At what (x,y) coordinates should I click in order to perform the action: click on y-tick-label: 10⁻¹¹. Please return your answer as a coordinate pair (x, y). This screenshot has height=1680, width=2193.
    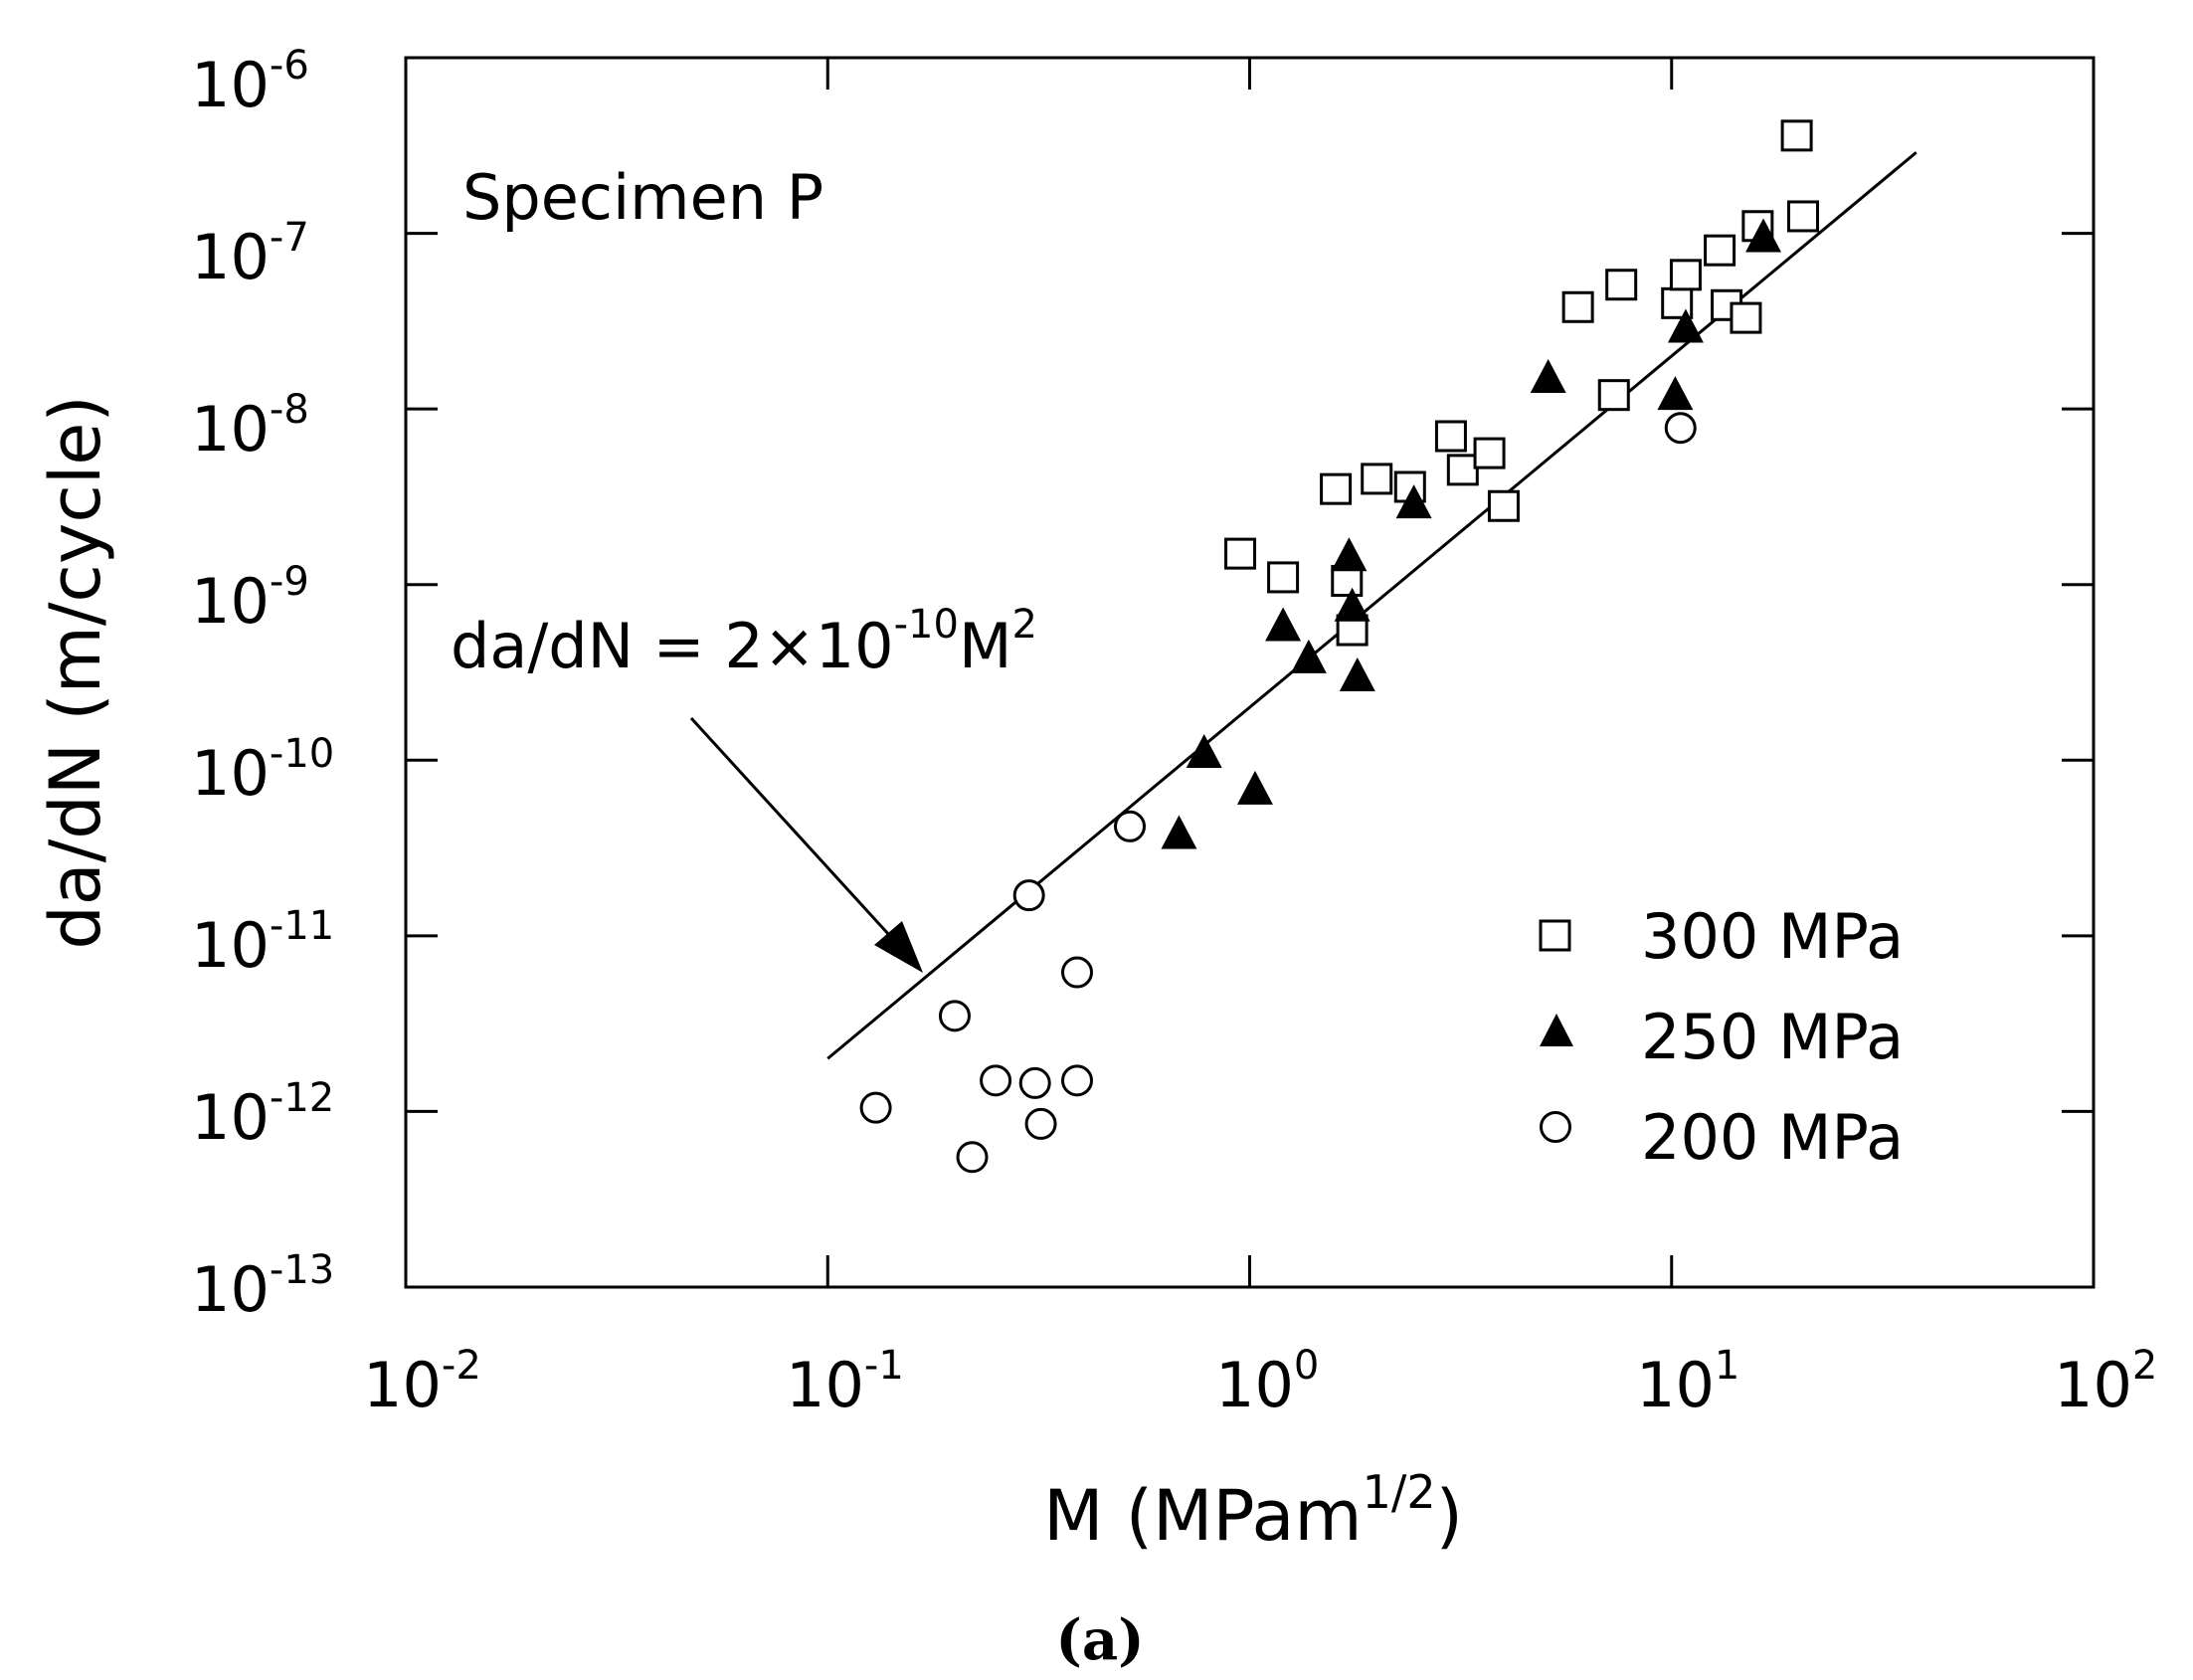
    Looking at the image, I should click on (262, 942).